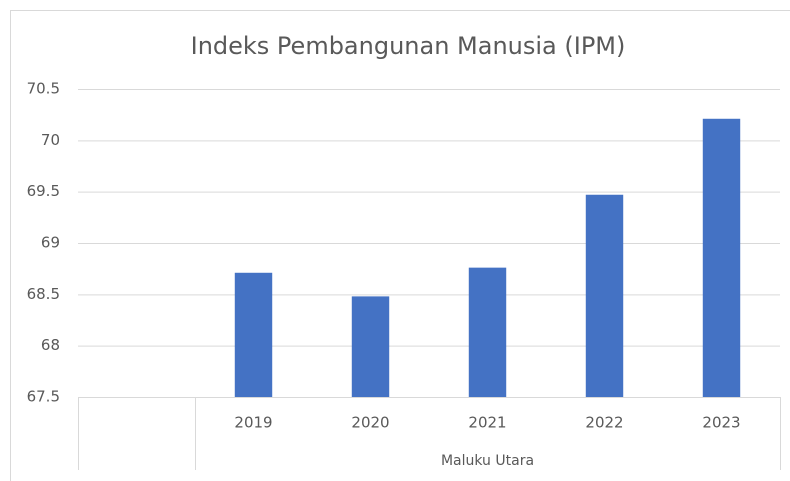 The width and height of the screenshot is (790, 481). What do you see at coordinates (43, 191) in the screenshot?
I see `y-tick-label: 69.5` at bounding box center [43, 191].